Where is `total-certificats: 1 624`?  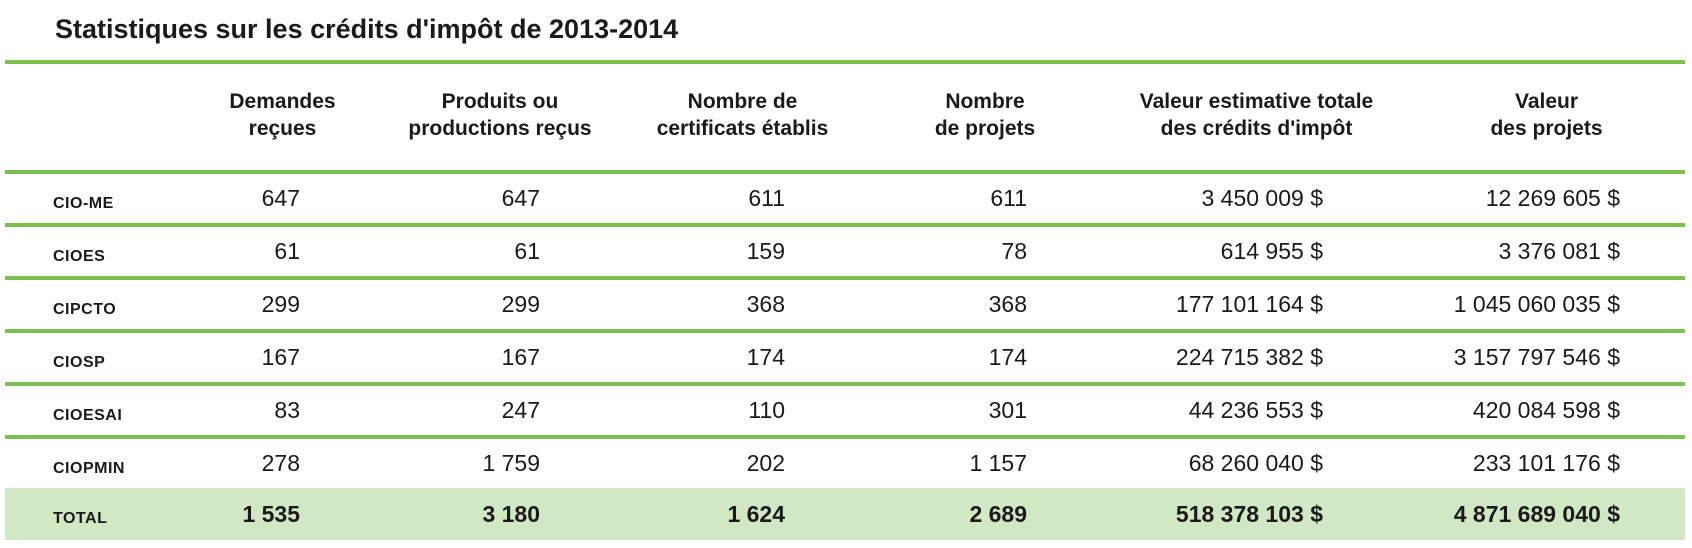
total-certificats: 1 624 is located at coordinates (756, 513).